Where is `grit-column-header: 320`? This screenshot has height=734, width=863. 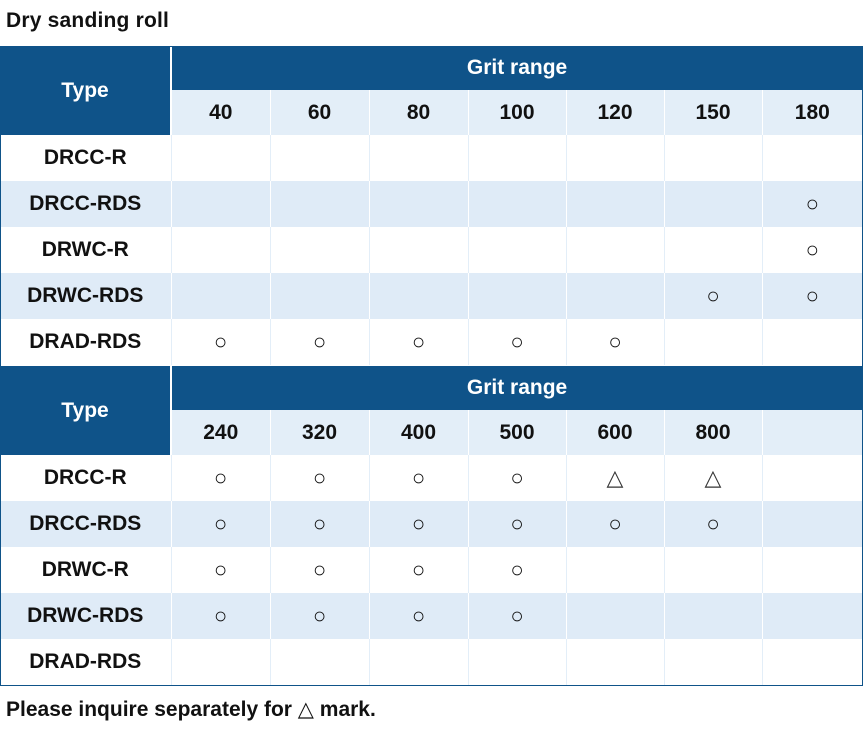
grit-column-header: 320 is located at coordinates (319, 432).